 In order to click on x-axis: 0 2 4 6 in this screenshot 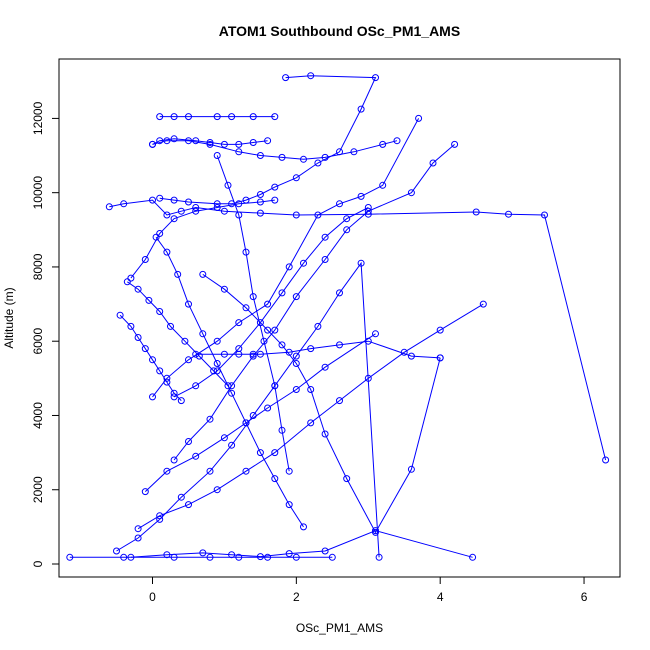, I will do `click(368, 590)`.